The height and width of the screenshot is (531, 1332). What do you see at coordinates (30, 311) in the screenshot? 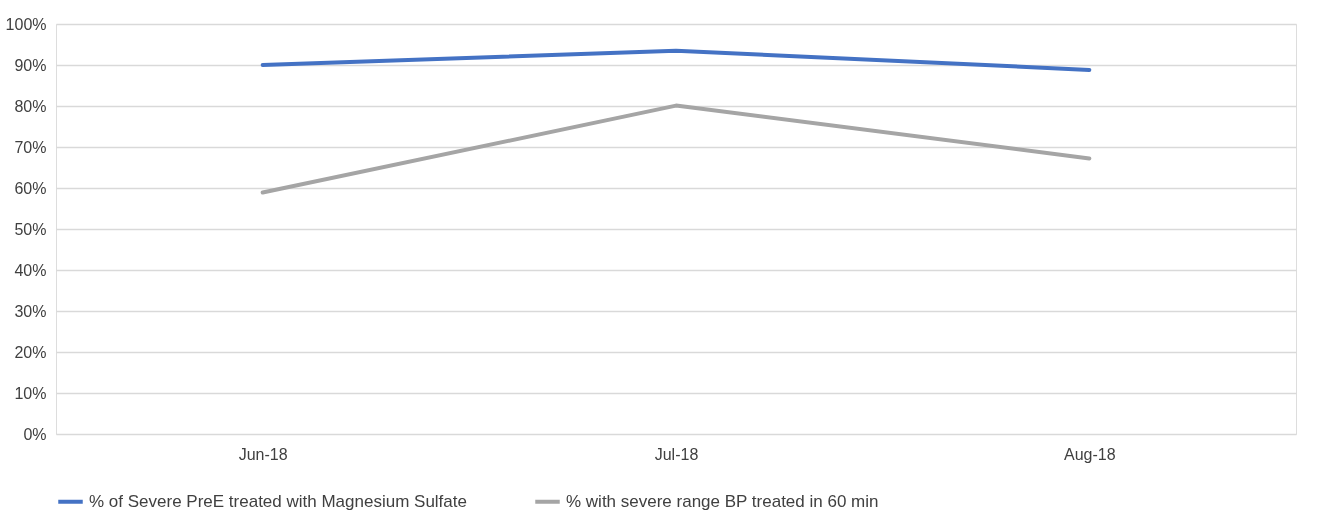
I see `y-tick-label: 30%` at bounding box center [30, 311].